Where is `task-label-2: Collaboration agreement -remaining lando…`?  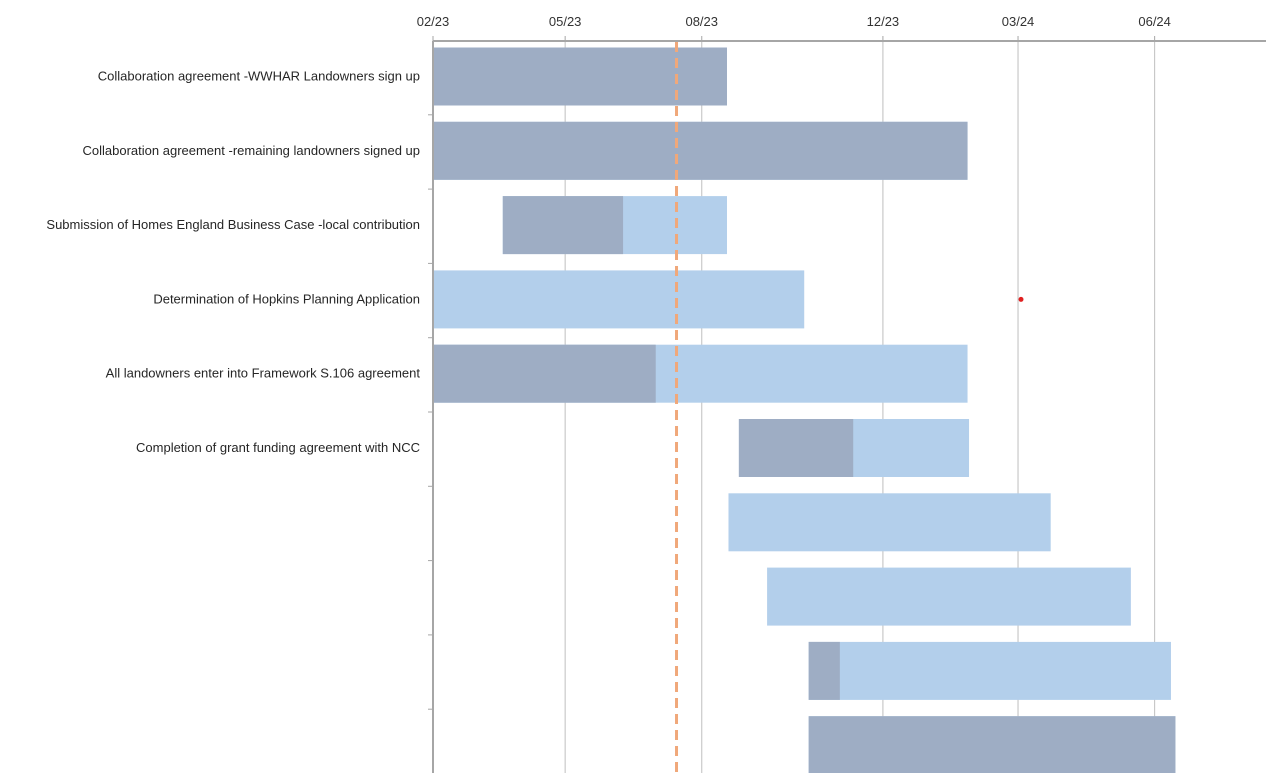 task-label-2: Collaboration agreement -remaining lando… is located at coordinates (251, 150).